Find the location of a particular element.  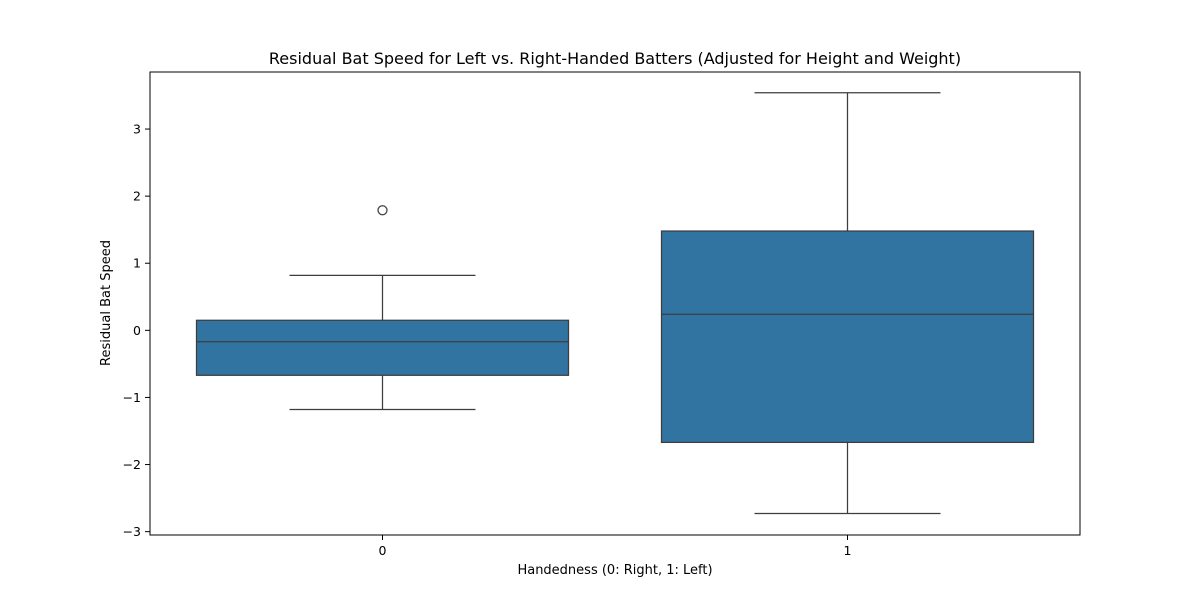

y-axis: −3 −2 −1 0 1 2 3 is located at coordinates (136, 330).